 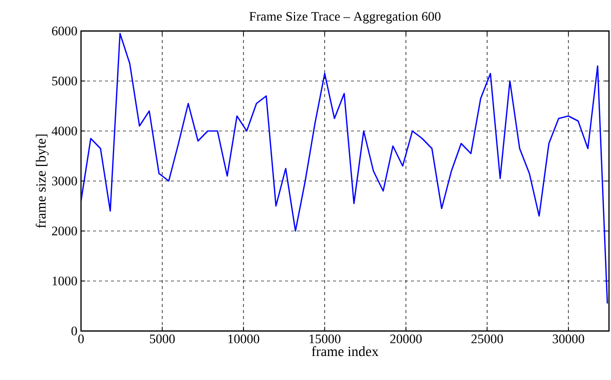 What do you see at coordinates (64, 81) in the screenshot?
I see `y-tick-label: 5000` at bounding box center [64, 81].